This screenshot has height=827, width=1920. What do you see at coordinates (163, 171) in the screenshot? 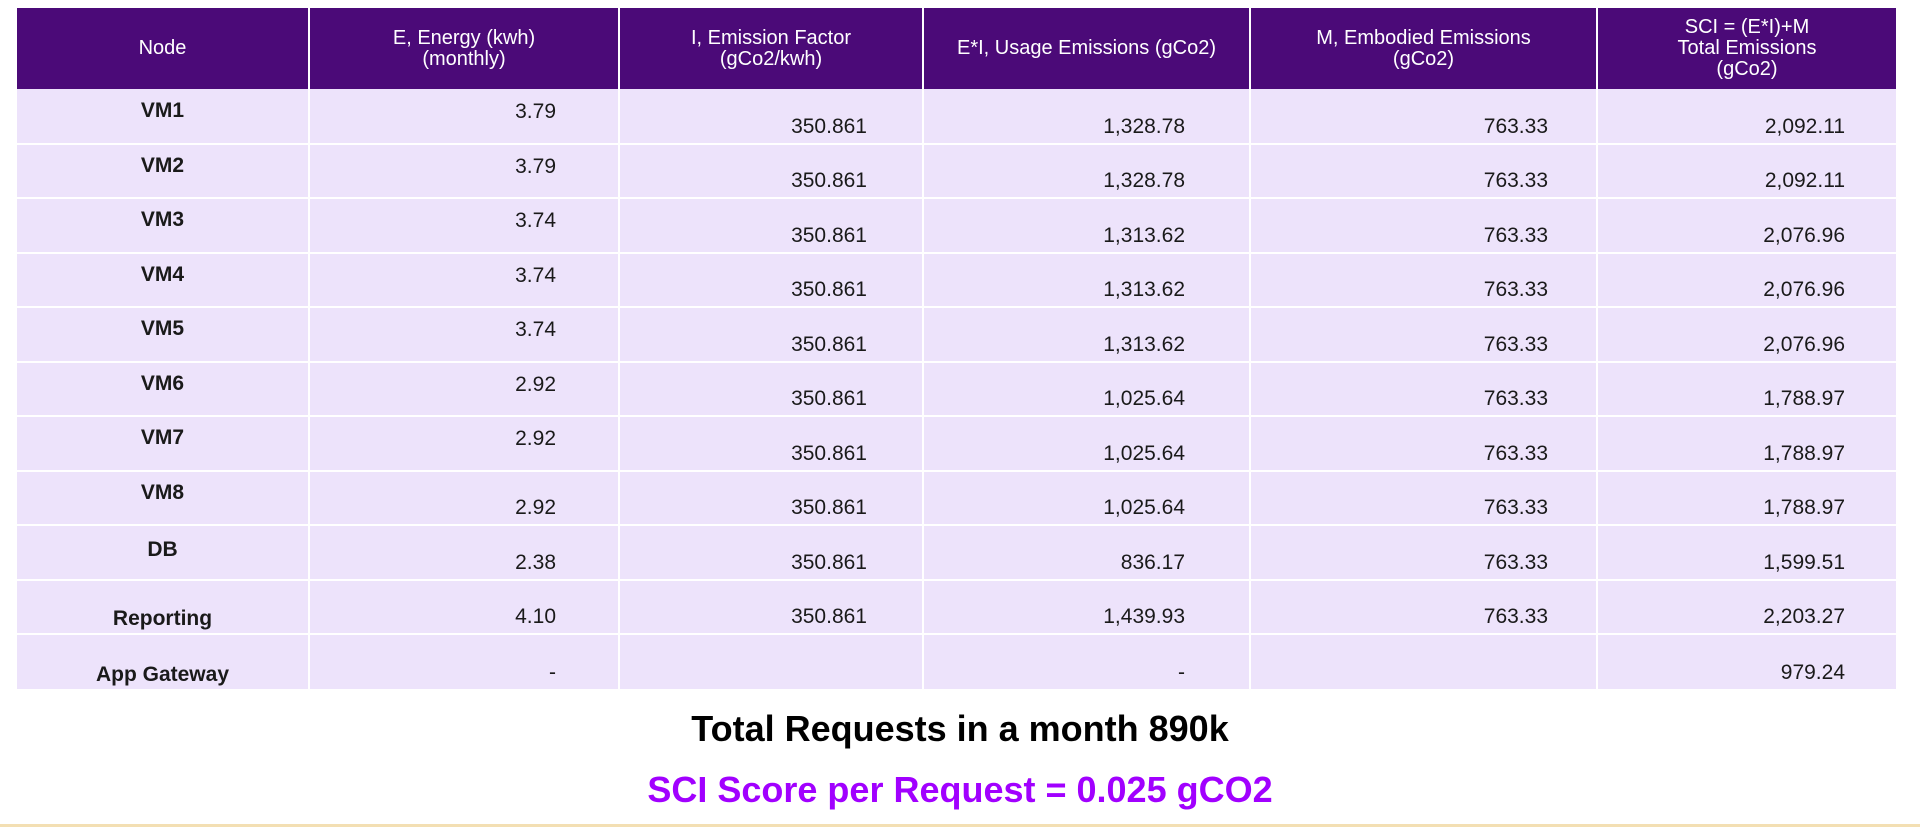
I see `cell-node: VM2` at bounding box center [163, 171].